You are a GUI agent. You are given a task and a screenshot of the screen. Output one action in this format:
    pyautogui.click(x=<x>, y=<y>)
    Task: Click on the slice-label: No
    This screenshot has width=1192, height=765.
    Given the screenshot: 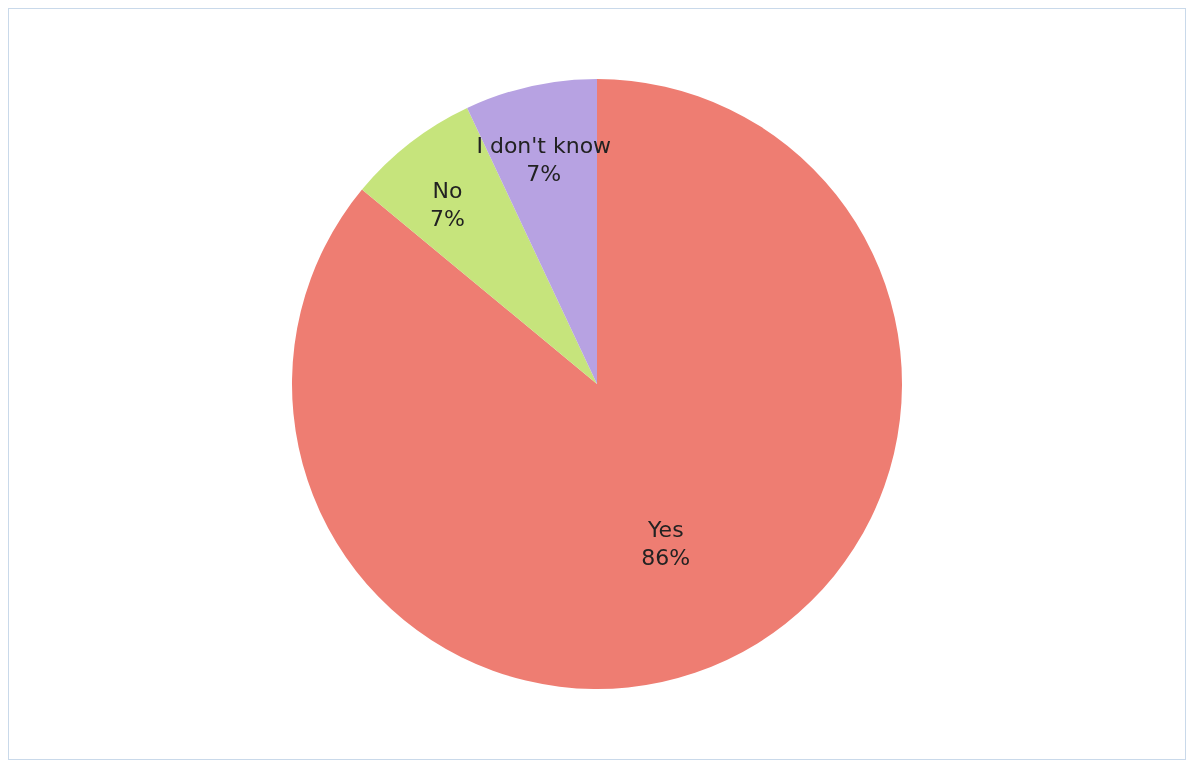 What is the action you would take?
    pyautogui.click(x=447, y=191)
    